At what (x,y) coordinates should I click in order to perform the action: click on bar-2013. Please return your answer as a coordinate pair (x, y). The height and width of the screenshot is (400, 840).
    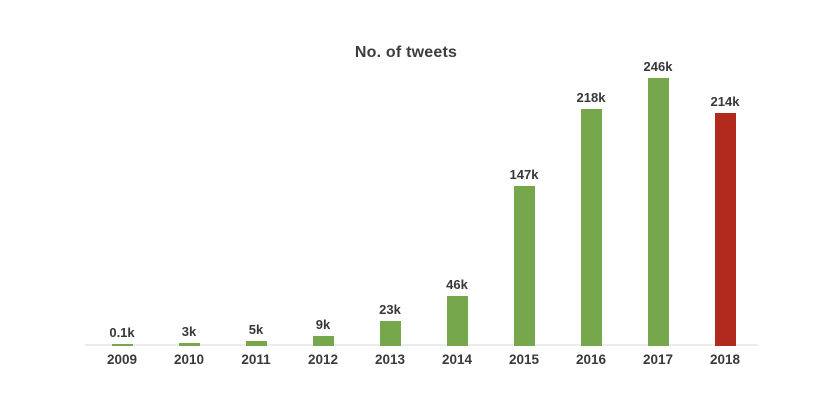
    Looking at the image, I should click on (390, 333).